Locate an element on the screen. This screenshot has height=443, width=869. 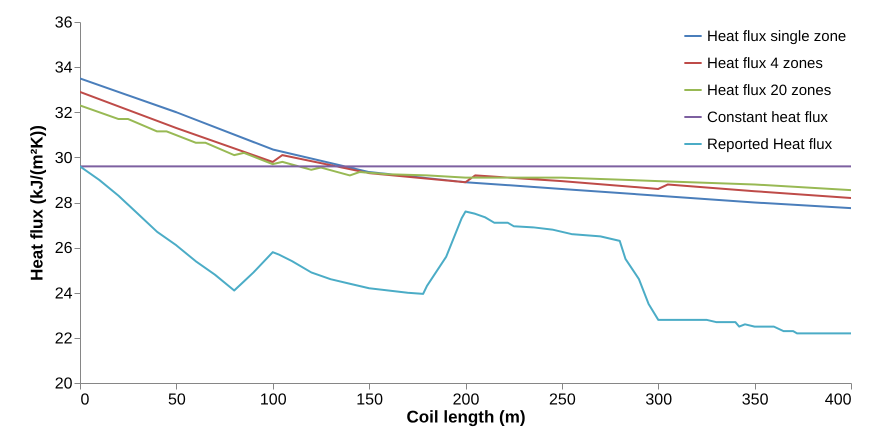
x-tick-label: 300 is located at coordinates (658, 400).